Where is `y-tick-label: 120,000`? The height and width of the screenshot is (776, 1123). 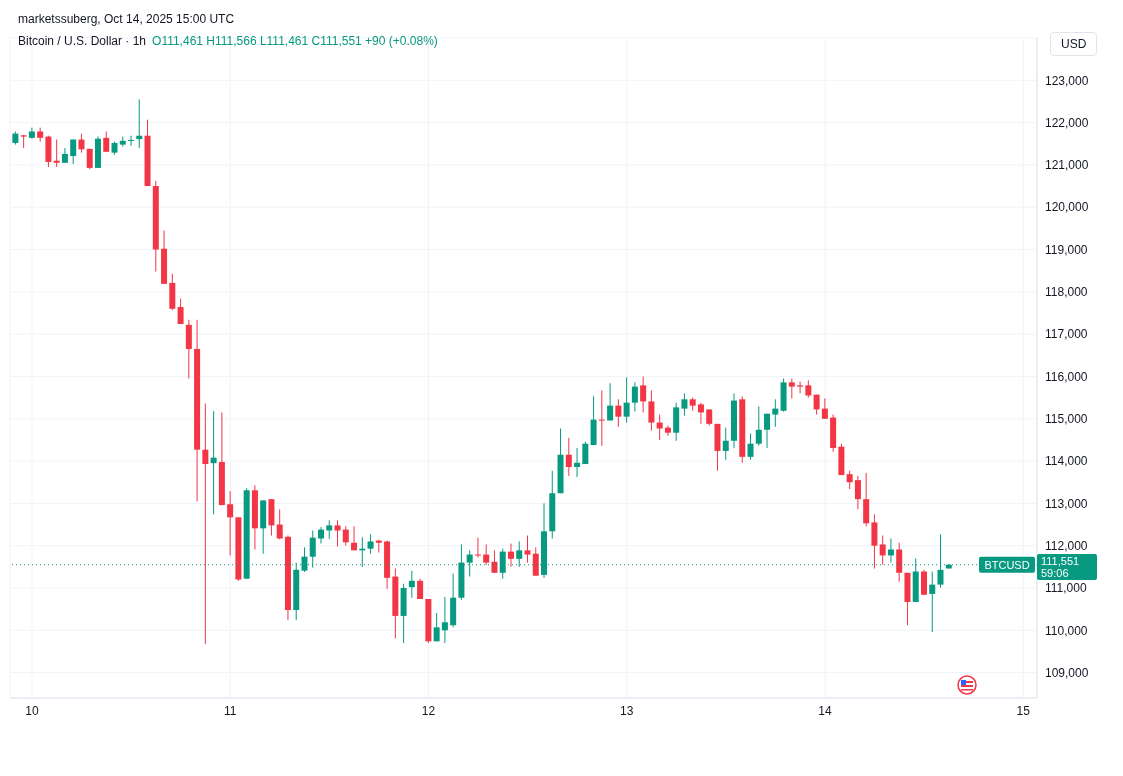 y-tick-label: 120,000 is located at coordinates (1067, 207).